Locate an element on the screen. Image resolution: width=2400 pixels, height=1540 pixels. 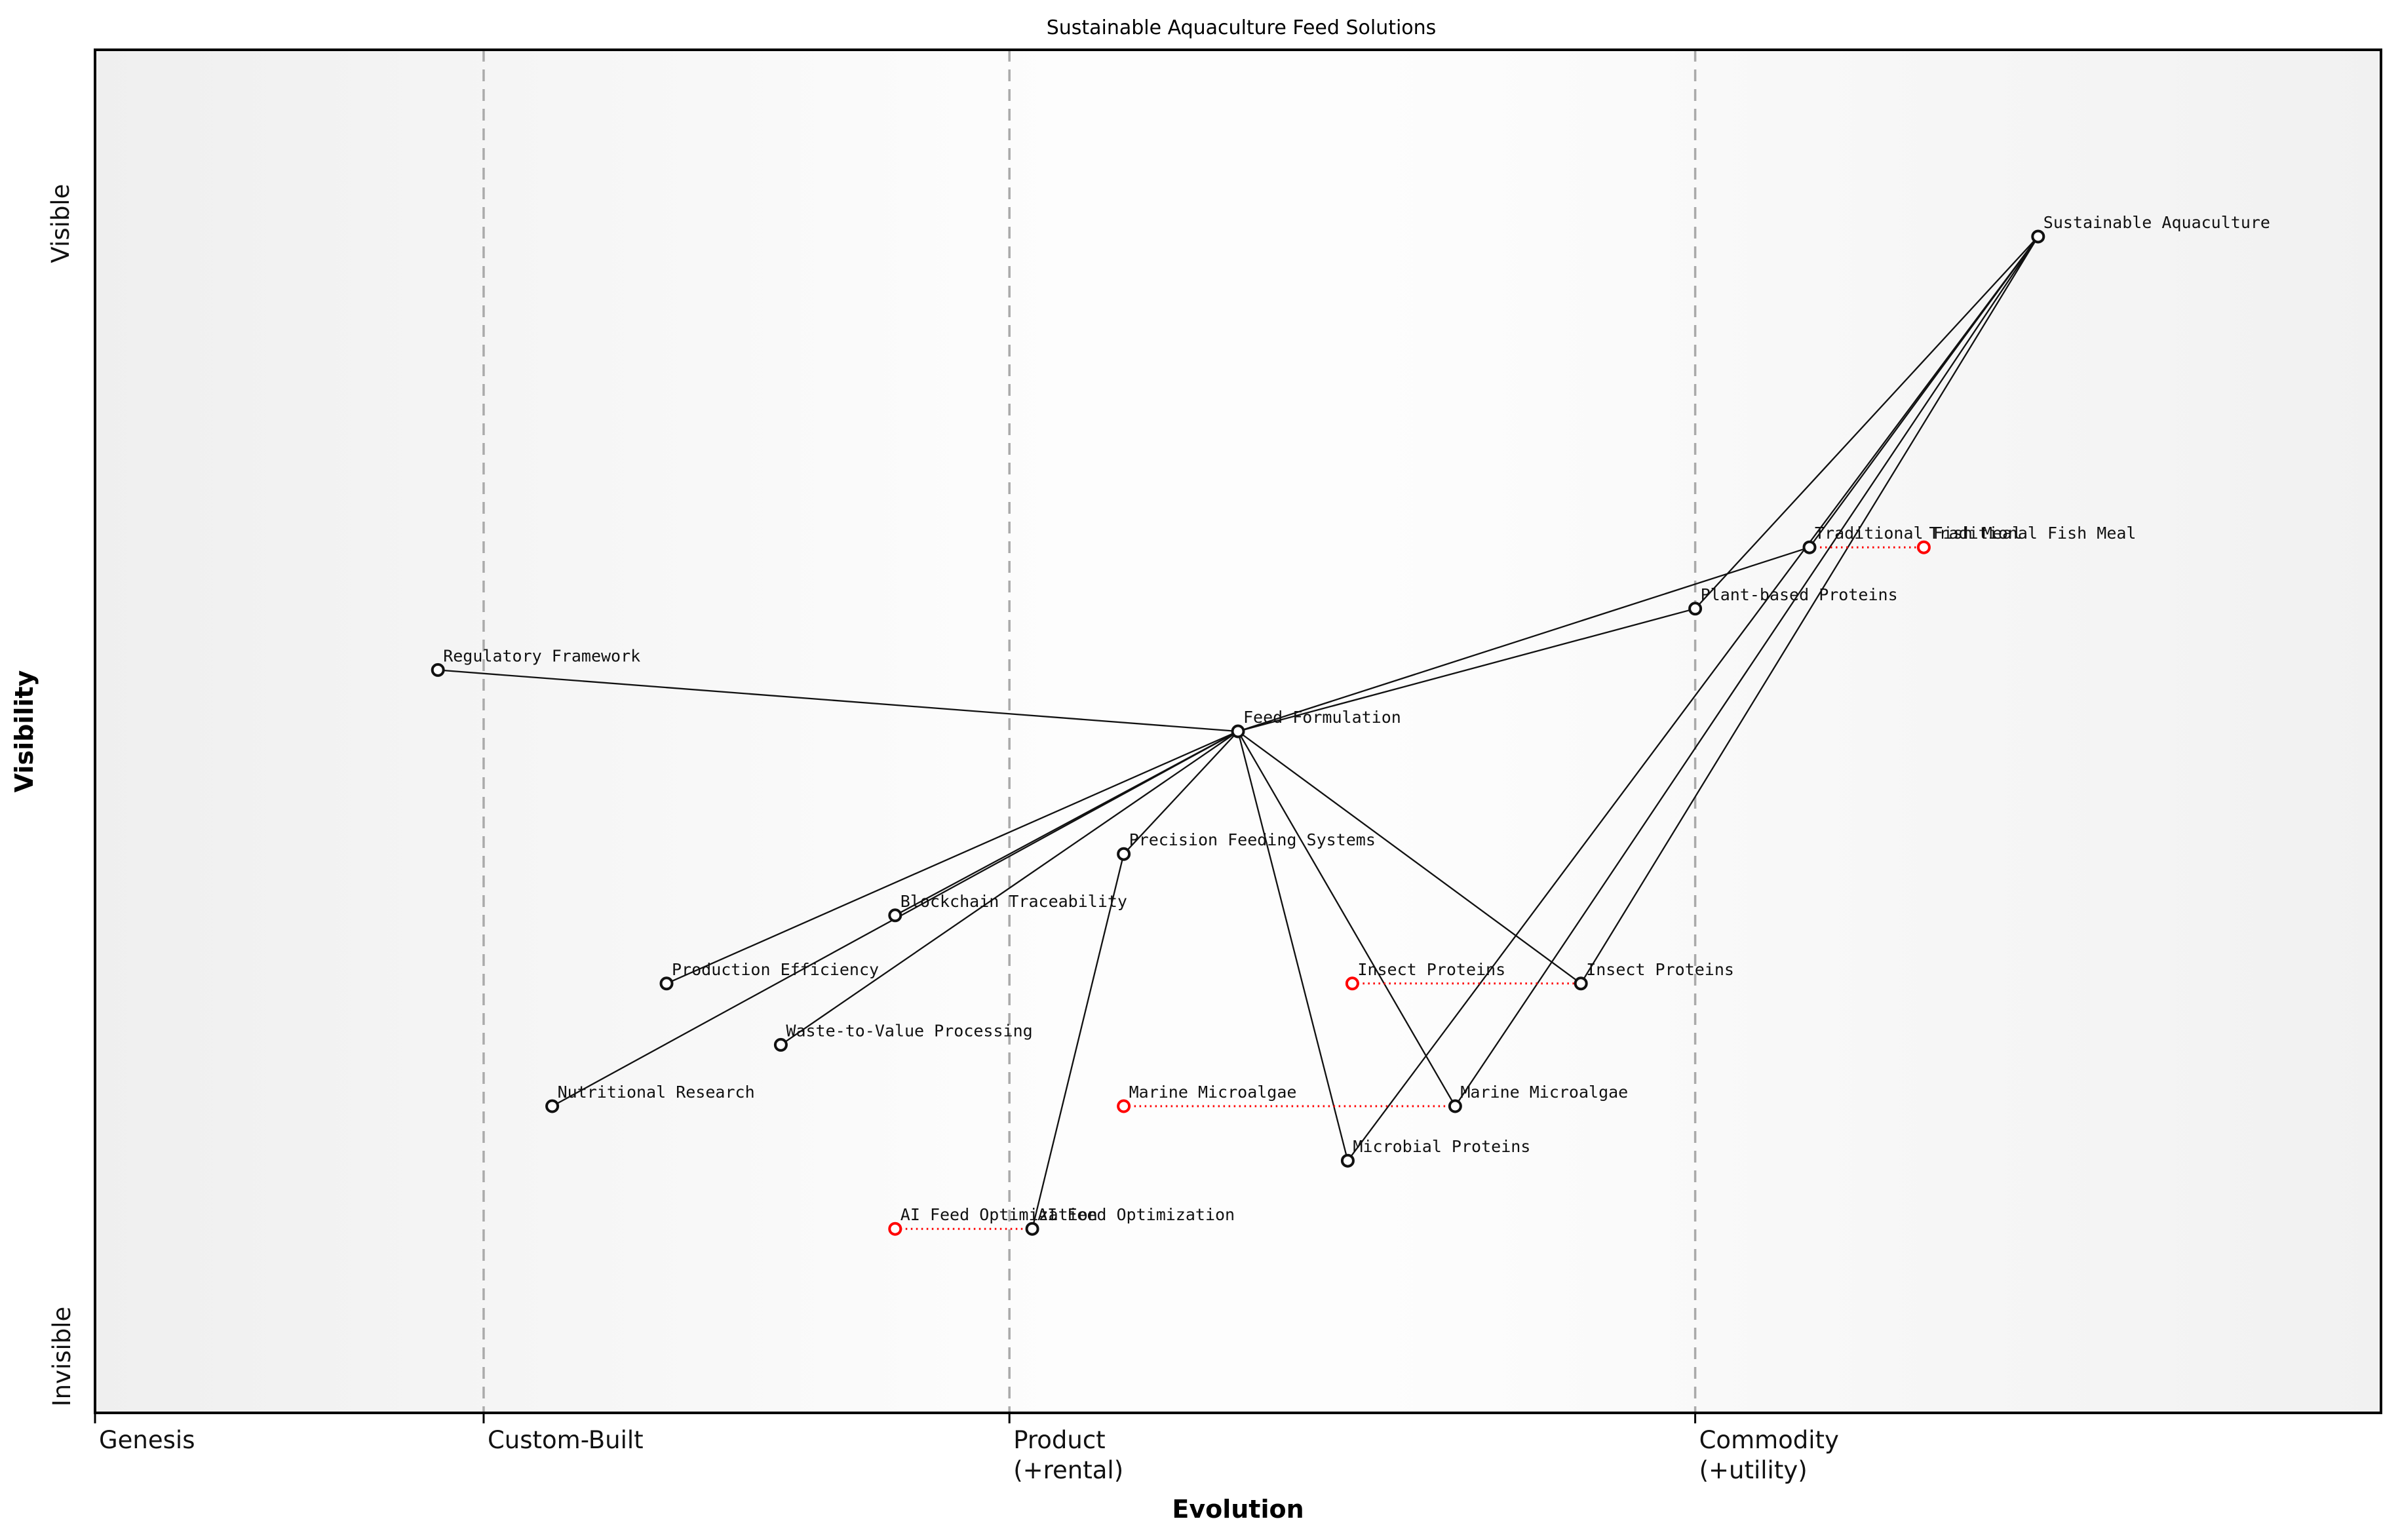
node-traditional-fish-meal-evolved is located at coordinates (1923, 547).